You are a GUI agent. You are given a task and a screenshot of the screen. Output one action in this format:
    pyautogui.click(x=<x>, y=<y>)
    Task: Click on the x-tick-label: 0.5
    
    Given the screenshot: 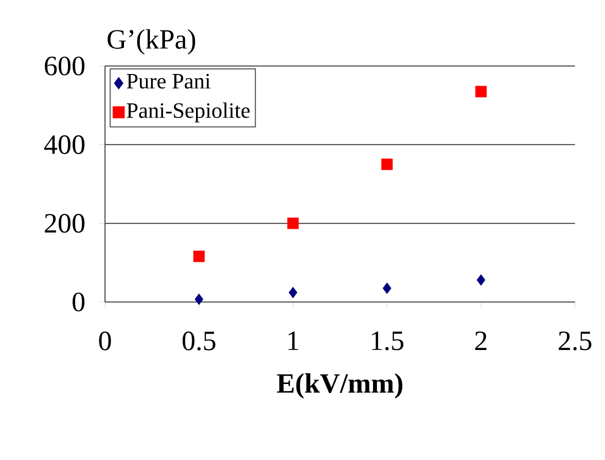 What is the action you would take?
    pyautogui.click(x=199, y=341)
    